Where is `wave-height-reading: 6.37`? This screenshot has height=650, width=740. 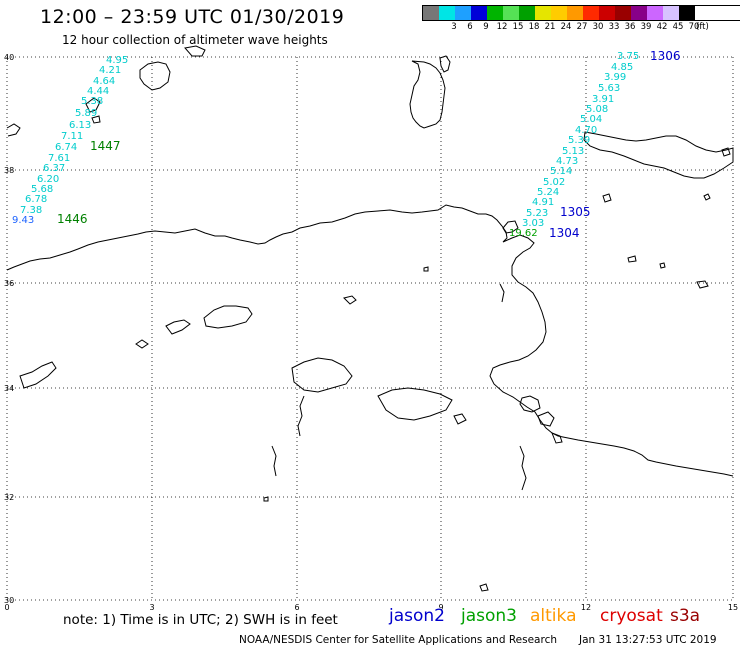 wave-height-reading: 6.37 is located at coordinates (54, 168).